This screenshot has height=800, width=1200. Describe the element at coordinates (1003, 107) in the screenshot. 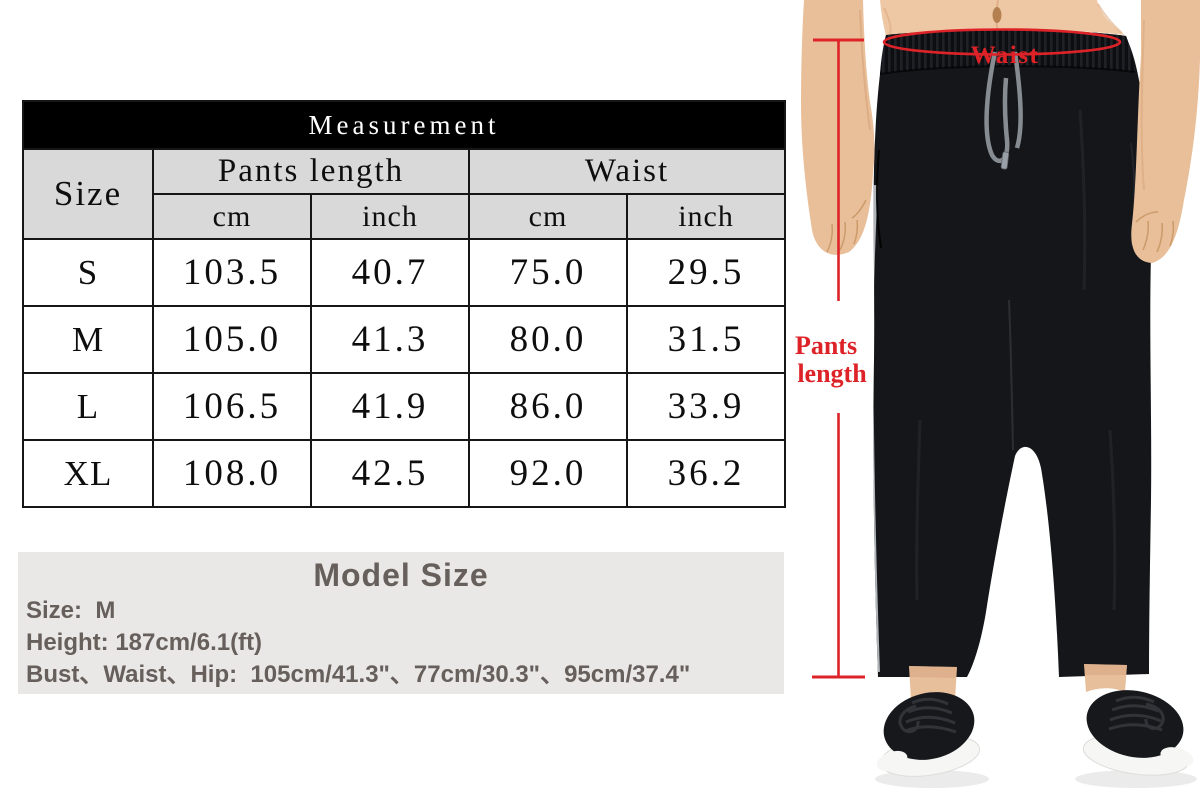

I see `drawstring` at that location.